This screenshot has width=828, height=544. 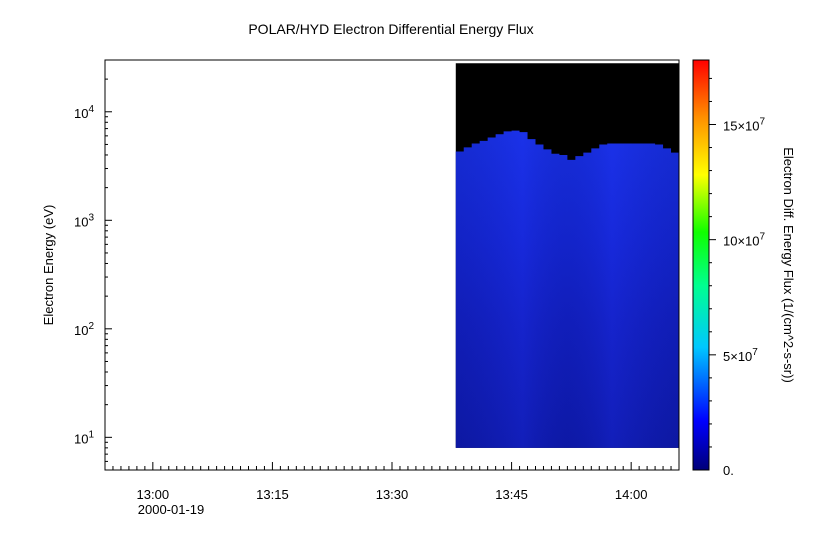 I want to click on y-axis-label: Electron Energy (eV), so click(x=48, y=265).